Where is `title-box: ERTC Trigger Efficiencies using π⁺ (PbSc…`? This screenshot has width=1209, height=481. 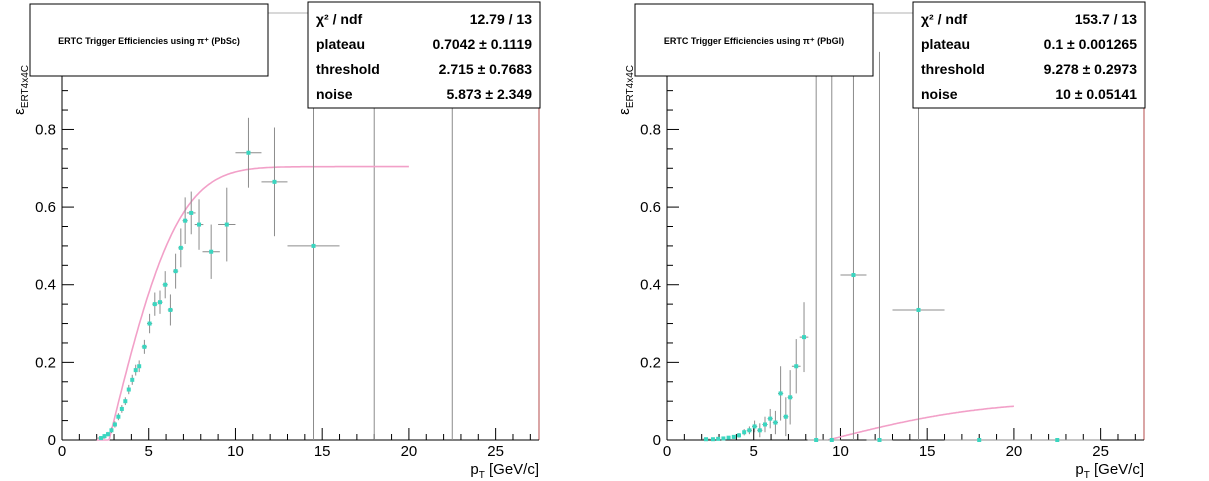 title-box: ERTC Trigger Efficiencies using π⁺ (PbSc… is located at coordinates (149, 40).